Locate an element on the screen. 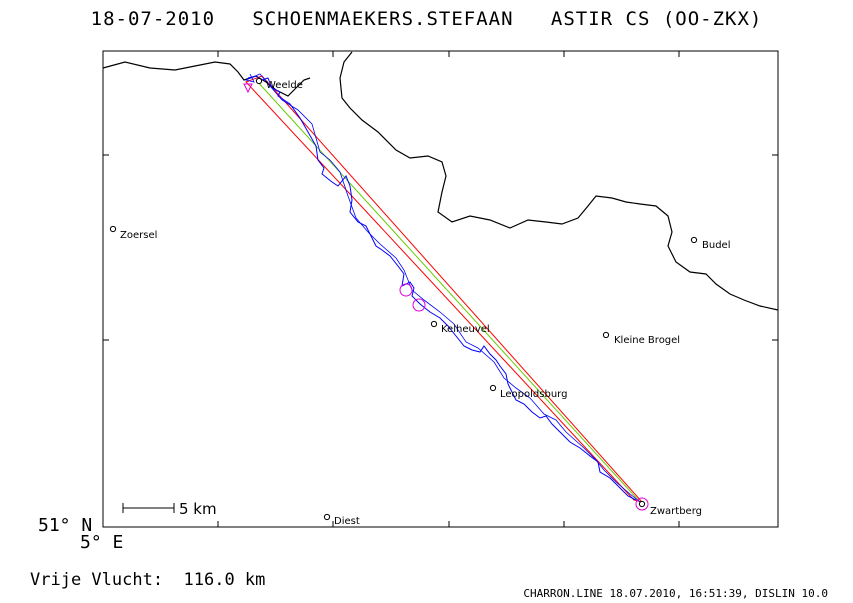  town-label: Zwartberg is located at coordinates (676, 511).